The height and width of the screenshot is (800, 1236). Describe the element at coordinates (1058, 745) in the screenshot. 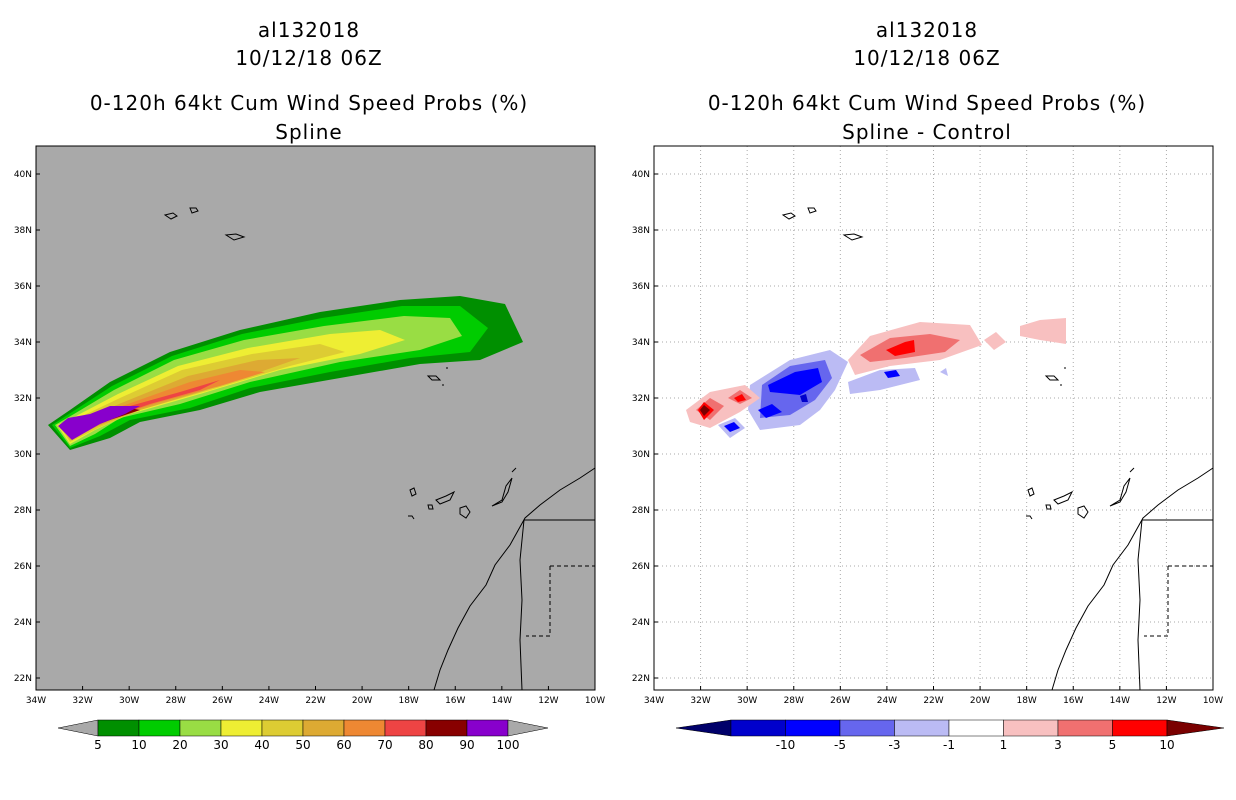

I see `legend-label: 3` at that location.